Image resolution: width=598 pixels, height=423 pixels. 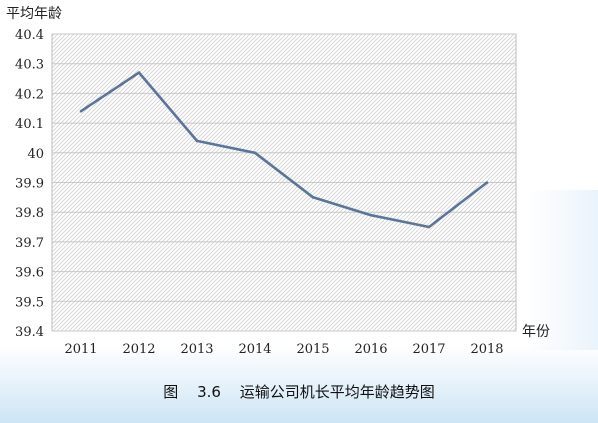 What do you see at coordinates (29, 124) in the screenshot?
I see `y-tick-label: 40.1` at bounding box center [29, 124].